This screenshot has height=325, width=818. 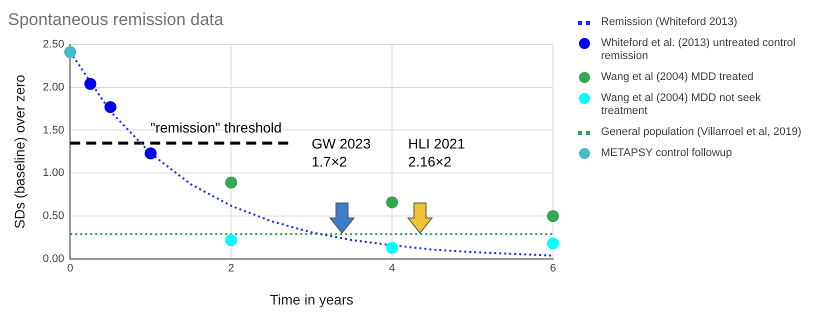 What do you see at coordinates (216, 128) in the screenshot?
I see `annotation: "remission" threshold` at bounding box center [216, 128].